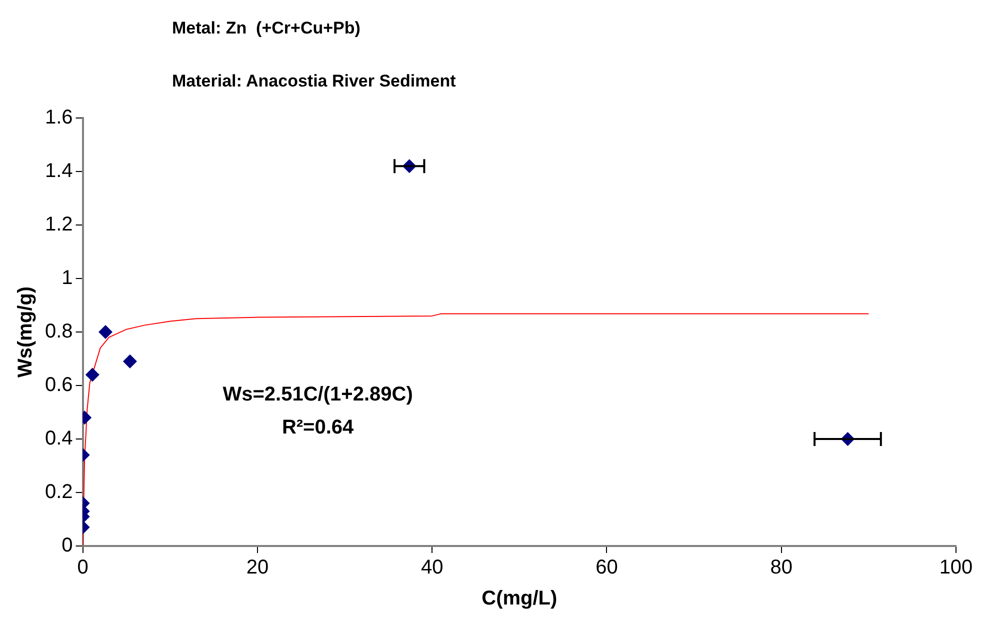  I want to click on y-tick-label: 1.4, so click(58, 171).